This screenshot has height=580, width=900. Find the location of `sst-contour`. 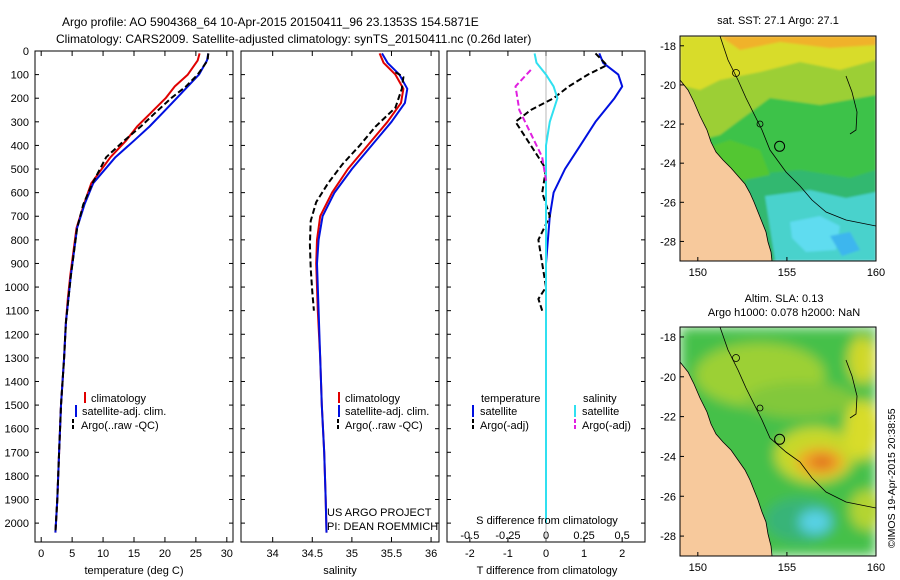

sst-contour is located at coordinates (797, 131).